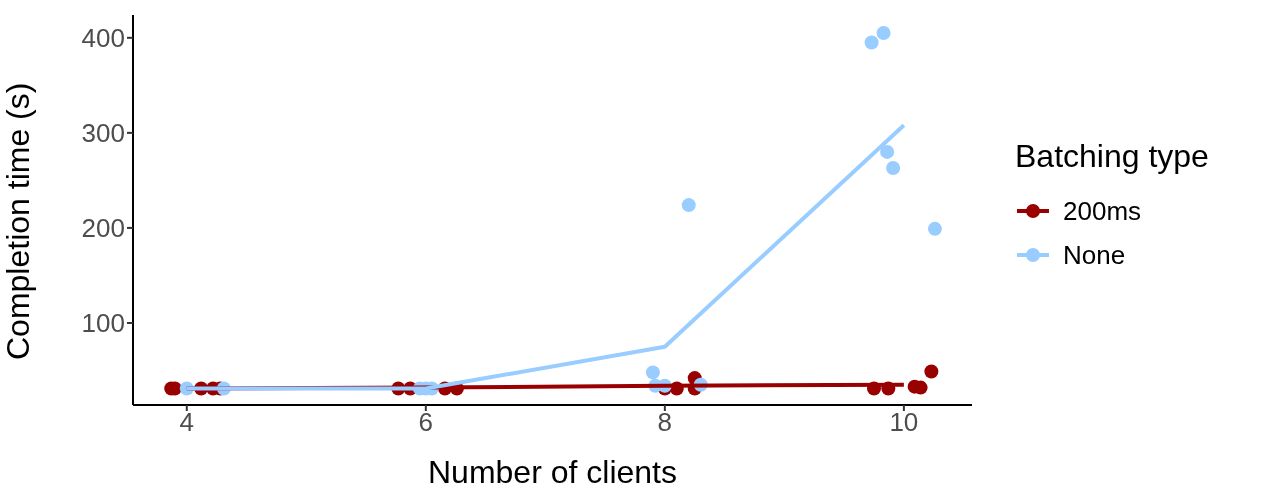  What do you see at coordinates (18, 221) in the screenshot?
I see `y-axis-title: Completion time (s)` at bounding box center [18, 221].